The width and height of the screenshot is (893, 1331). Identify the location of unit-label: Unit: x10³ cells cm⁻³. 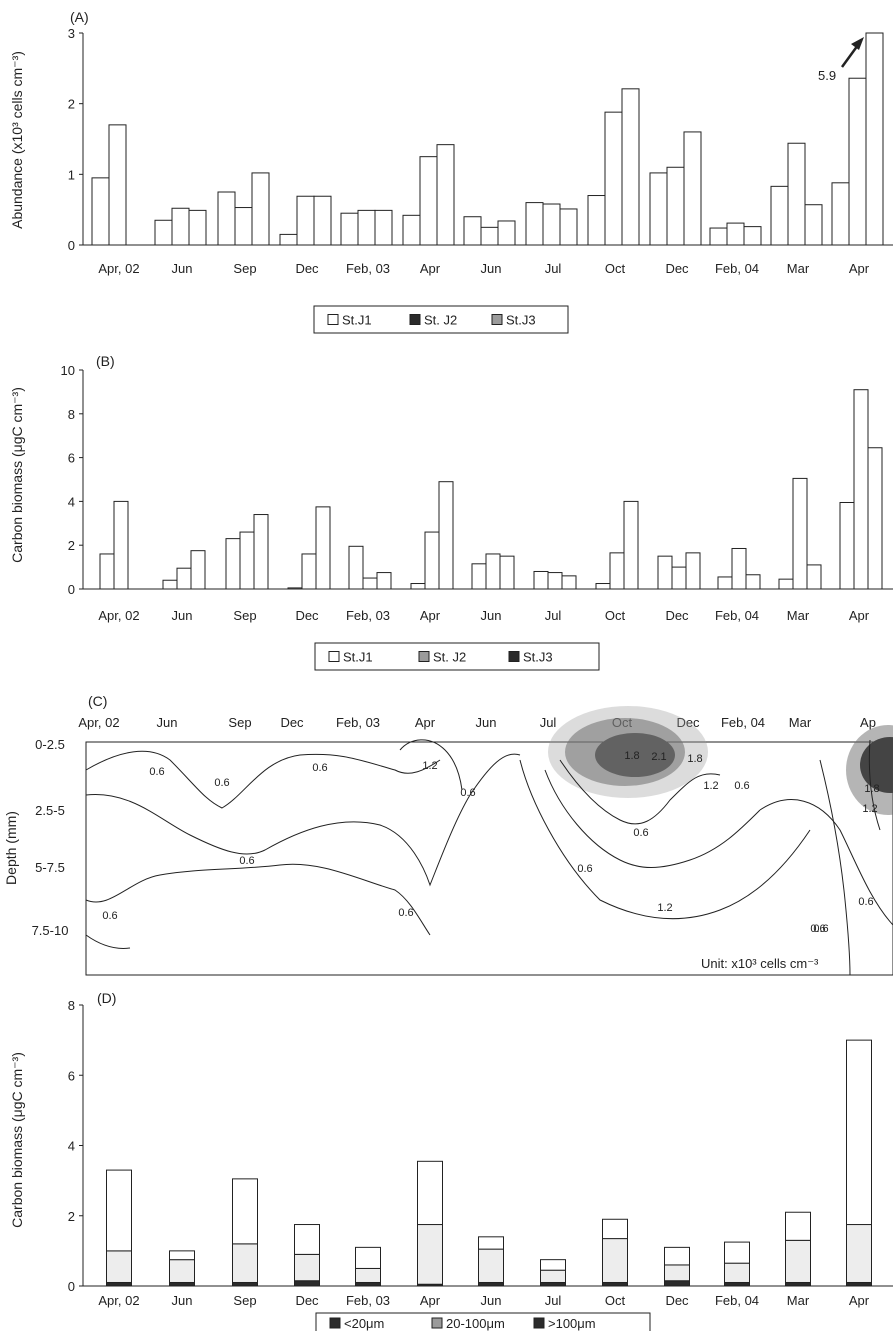
(760, 963).